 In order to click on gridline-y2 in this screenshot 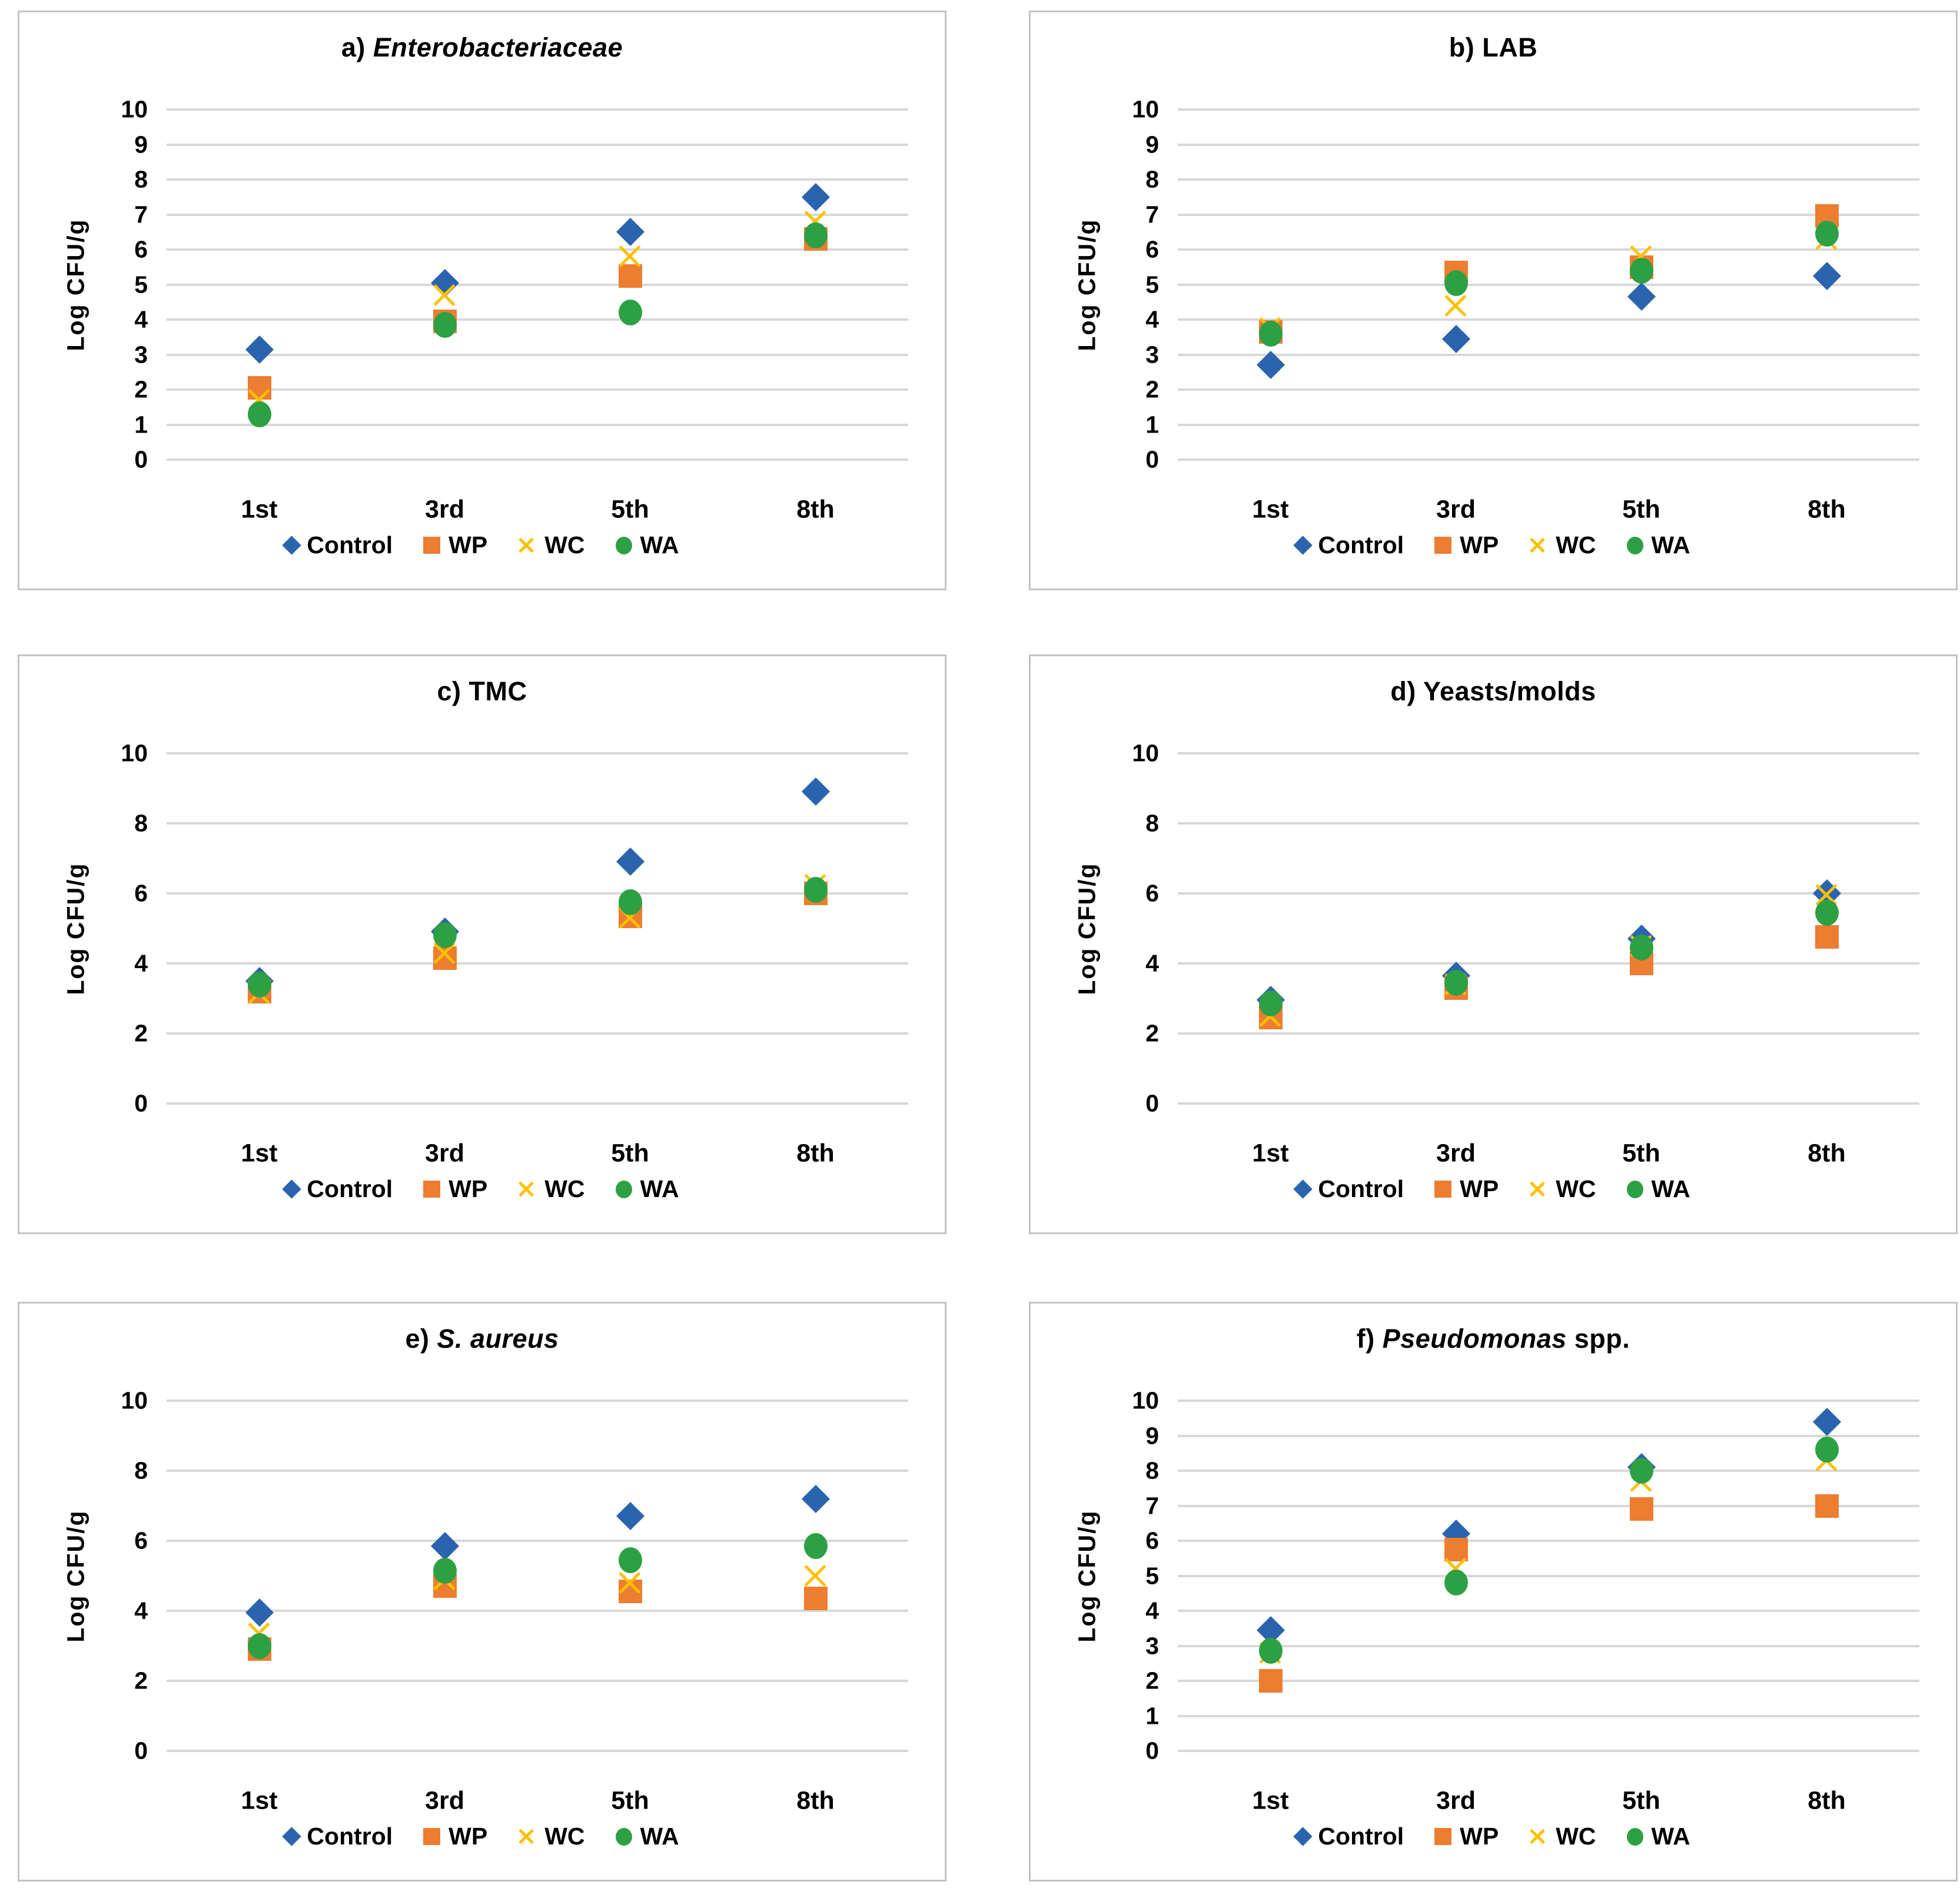, I will do `click(1548, 1681)`.